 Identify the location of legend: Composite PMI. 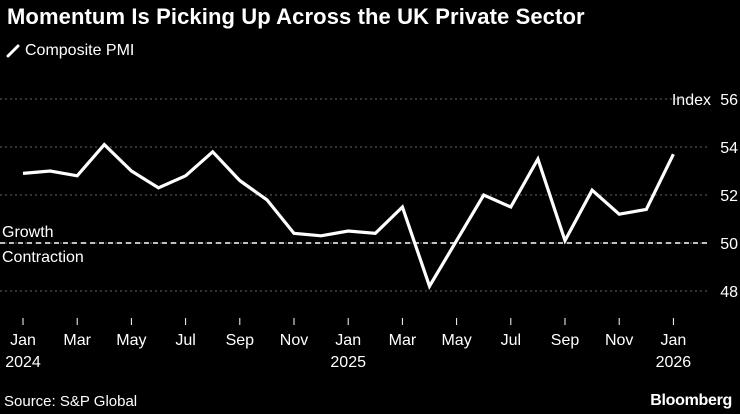
(70, 51).